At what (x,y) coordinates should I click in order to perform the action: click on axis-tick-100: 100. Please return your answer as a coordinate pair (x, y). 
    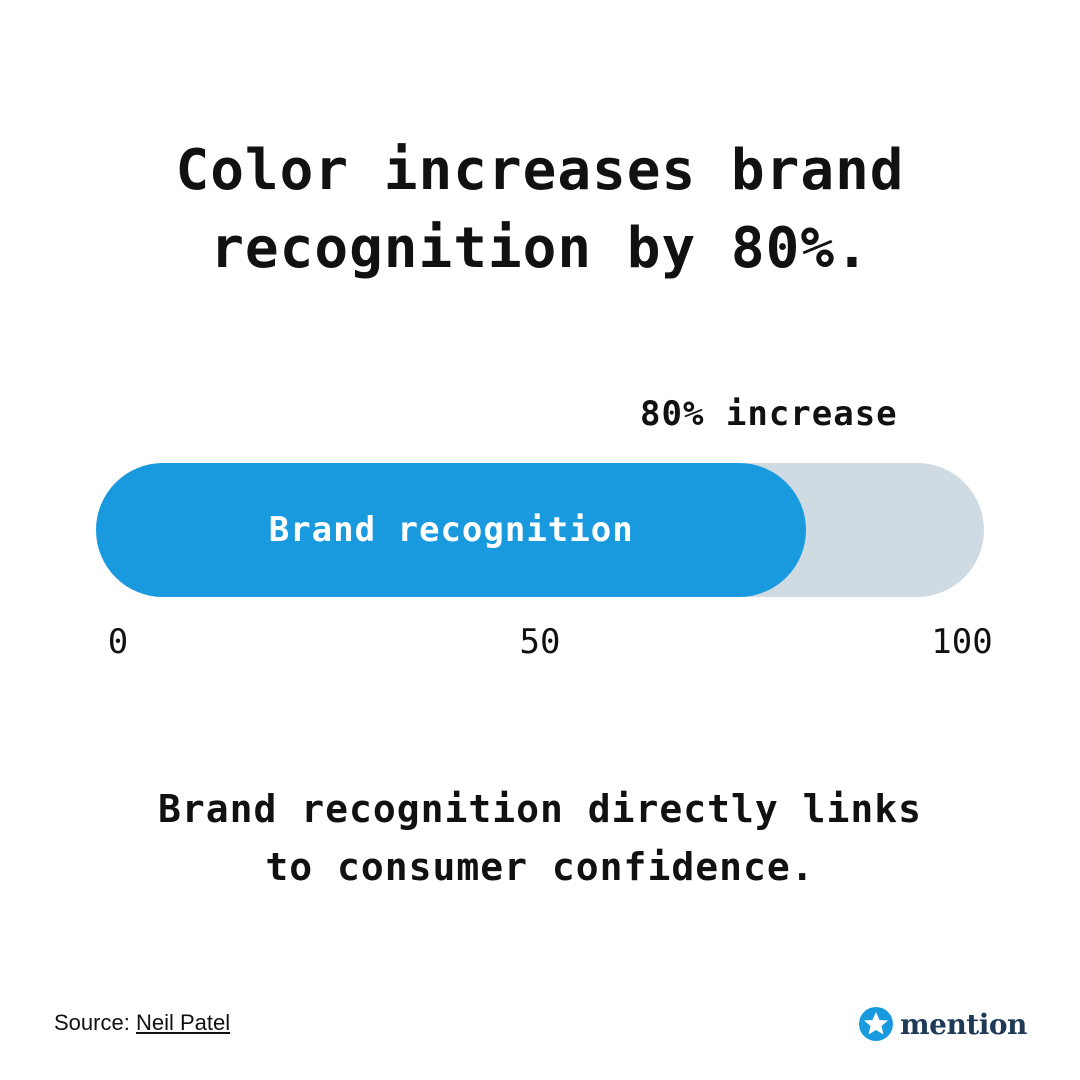
    Looking at the image, I should click on (962, 642).